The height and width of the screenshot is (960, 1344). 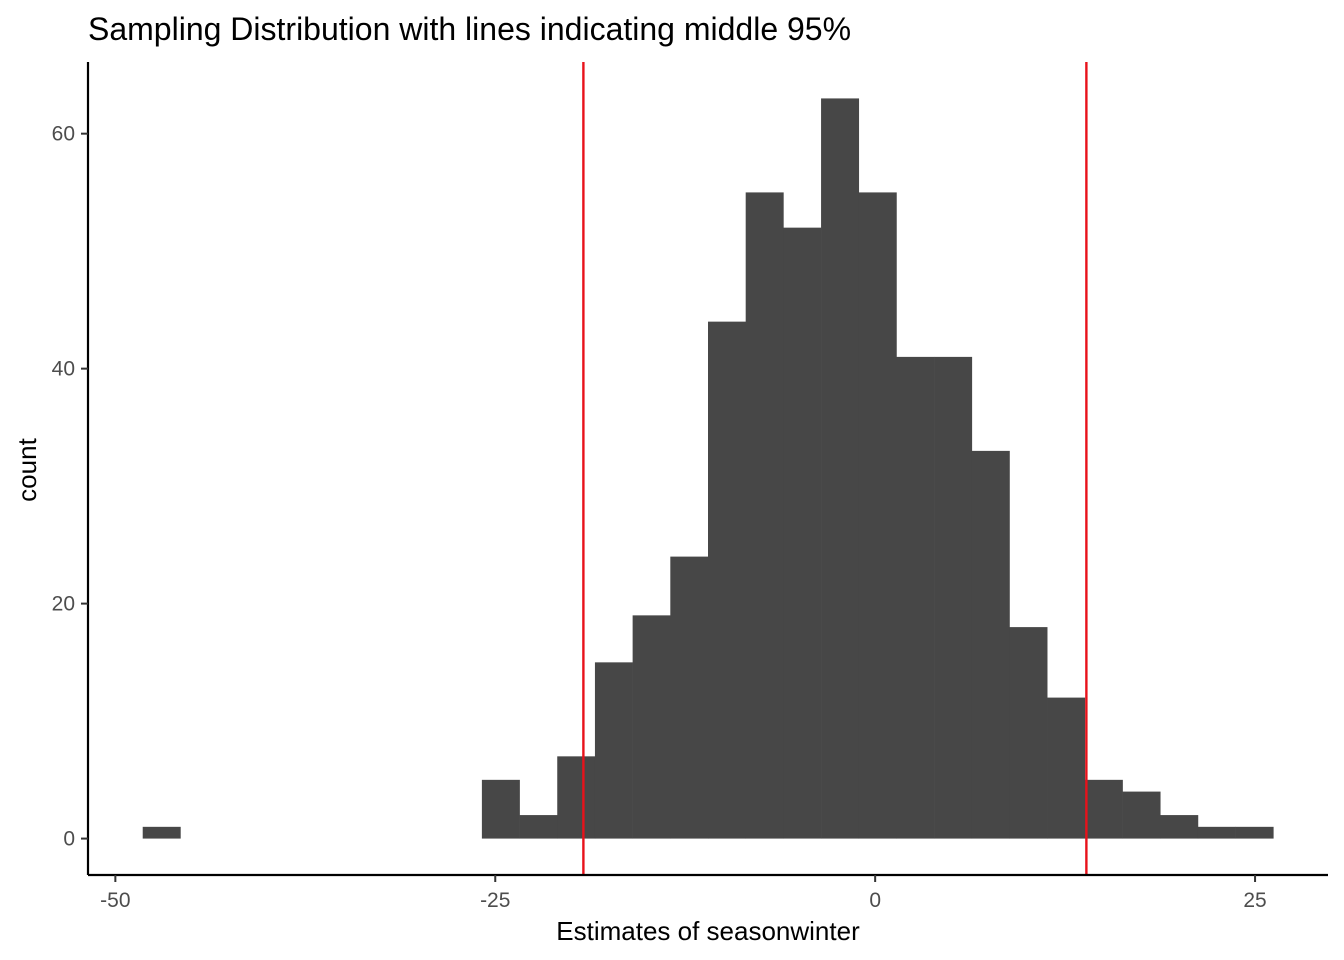 I want to click on x-tick-label: 25, so click(x=1254, y=900).